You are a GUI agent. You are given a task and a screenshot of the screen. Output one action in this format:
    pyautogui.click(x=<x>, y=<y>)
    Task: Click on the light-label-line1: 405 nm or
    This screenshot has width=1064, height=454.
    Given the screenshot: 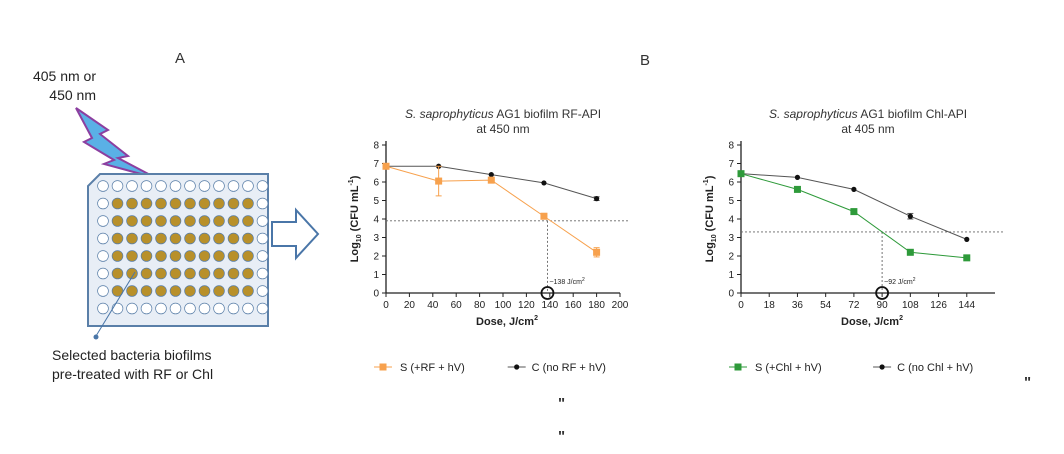 What is the action you would take?
    pyautogui.click(x=64, y=76)
    